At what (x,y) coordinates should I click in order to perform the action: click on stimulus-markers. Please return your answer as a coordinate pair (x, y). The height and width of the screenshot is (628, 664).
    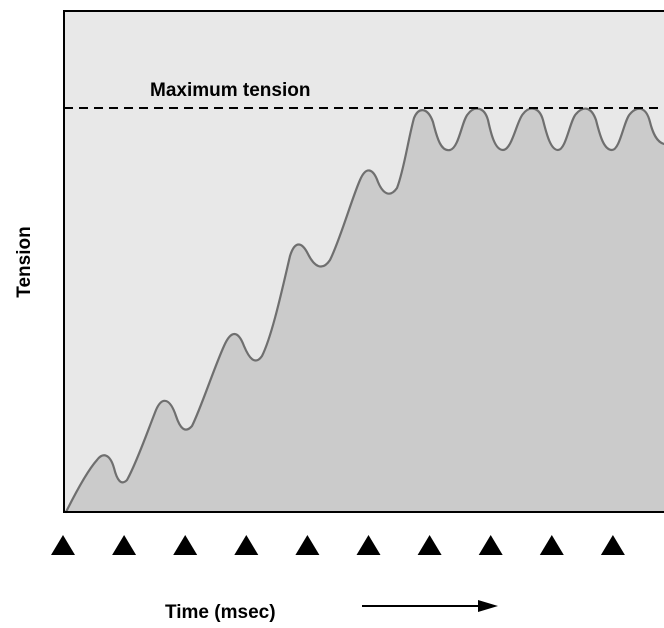
    Looking at the image, I should click on (338, 545).